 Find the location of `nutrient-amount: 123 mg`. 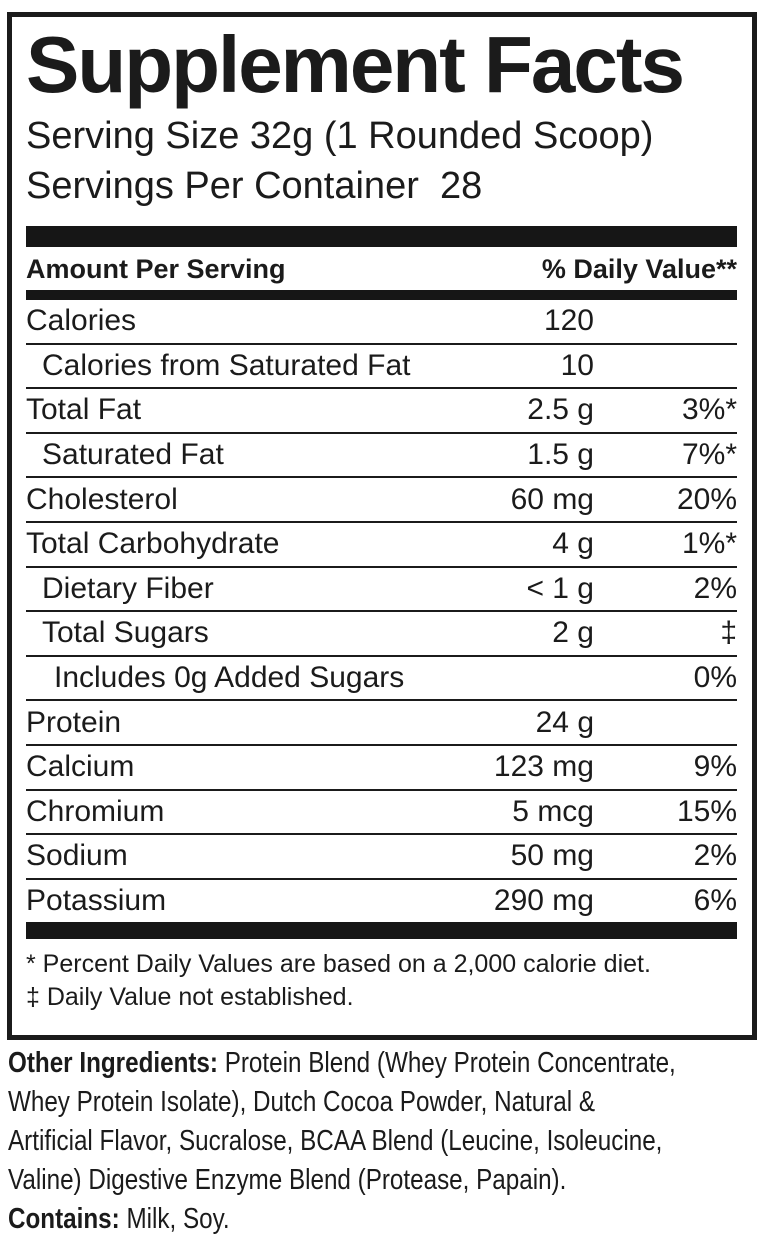

nutrient-amount: 123 mg is located at coordinates (543, 767).